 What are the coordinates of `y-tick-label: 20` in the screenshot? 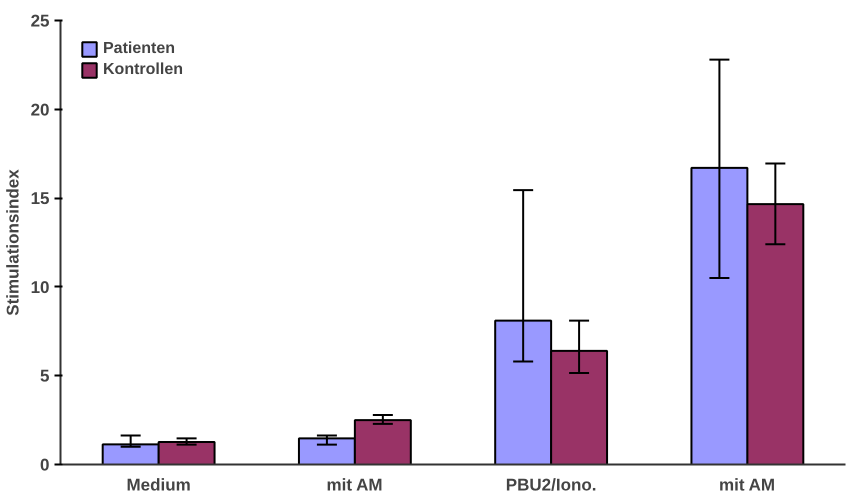 It's located at (40, 110).